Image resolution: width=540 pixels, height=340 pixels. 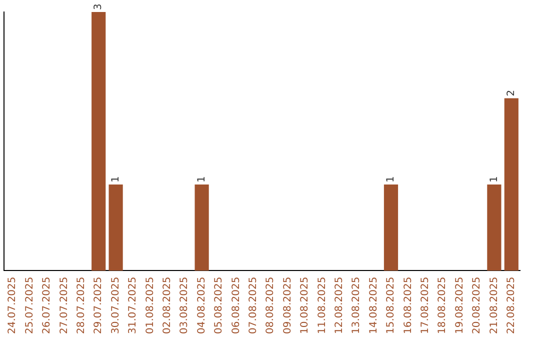 What do you see at coordinates (270, 305) in the screenshot?
I see `x-tick-label: 08.08.2025` at bounding box center [270, 305].